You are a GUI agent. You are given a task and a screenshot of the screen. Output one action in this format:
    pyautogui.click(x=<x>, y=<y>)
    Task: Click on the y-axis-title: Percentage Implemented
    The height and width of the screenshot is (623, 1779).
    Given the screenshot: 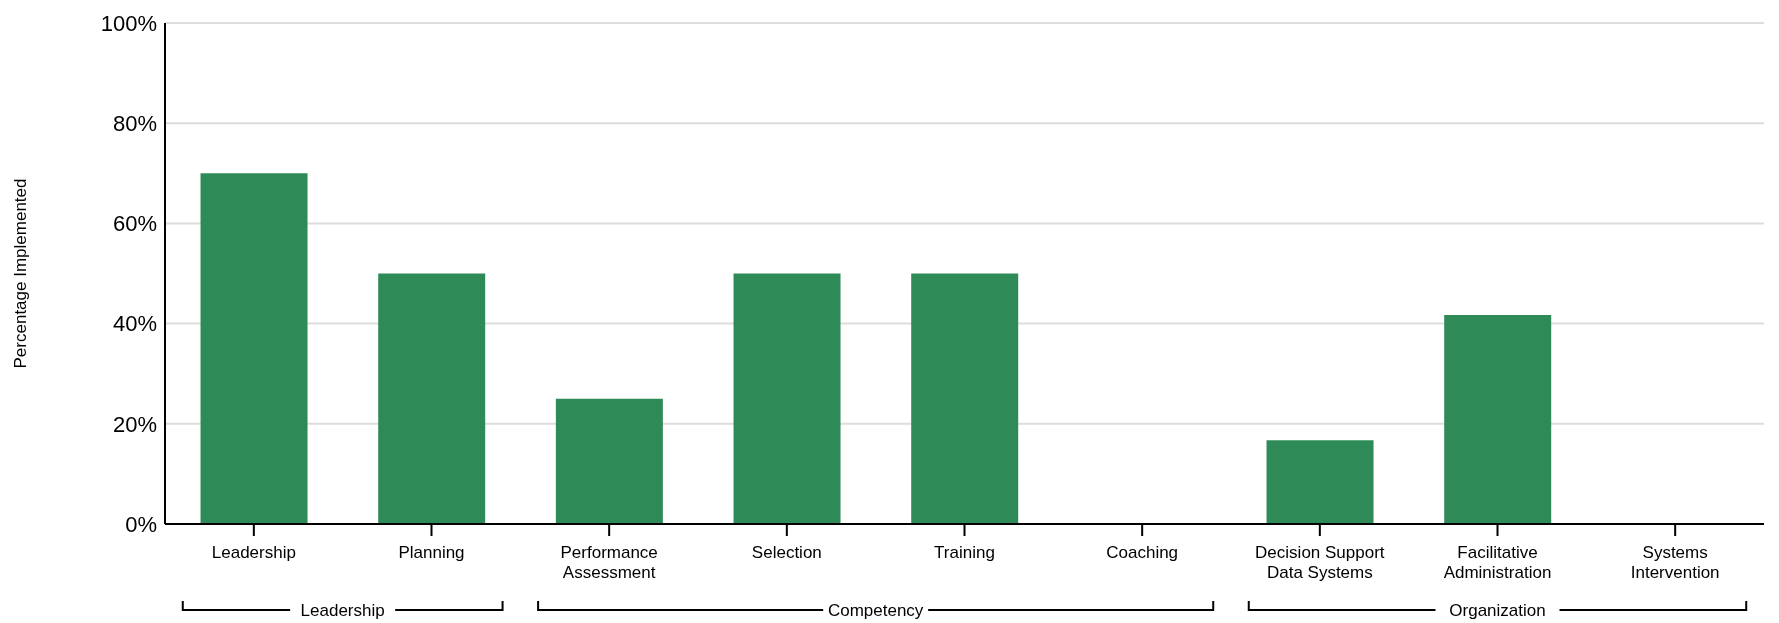 What is the action you would take?
    pyautogui.click(x=21, y=273)
    